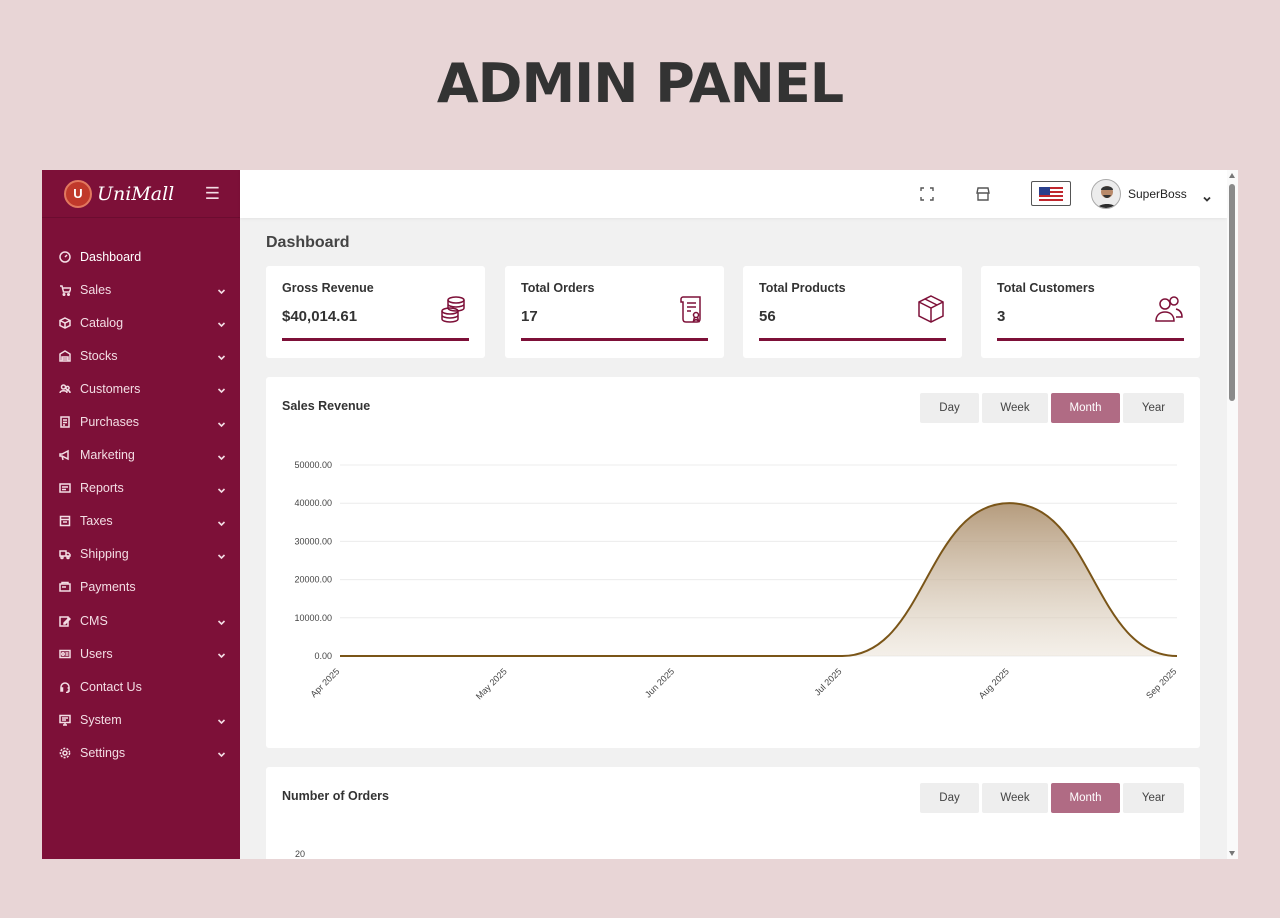  I want to click on stat-label: Total Customers, so click(1046, 288).